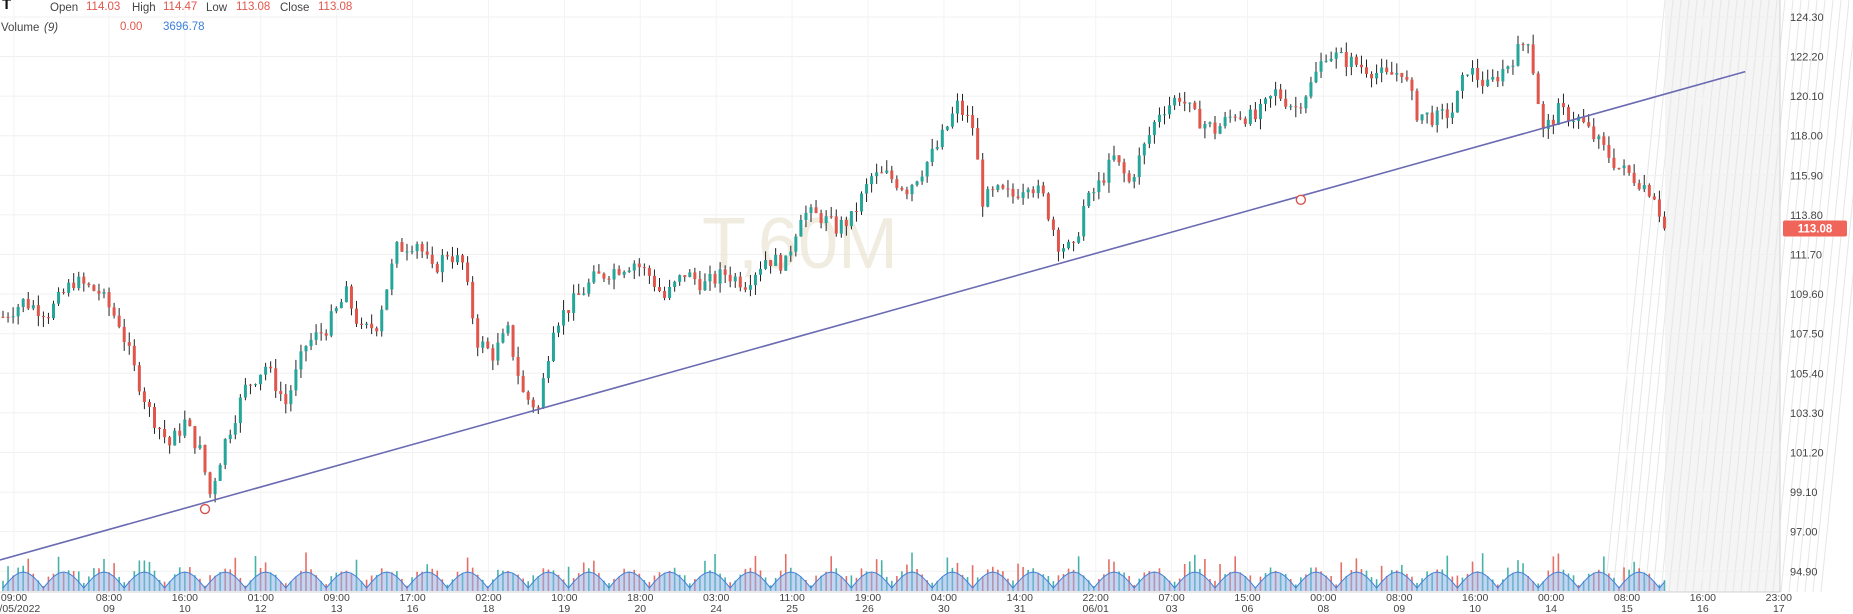 Image resolution: width=1853 pixels, height=614 pixels. Describe the element at coordinates (1807, 374) in the screenshot. I see `y-tick-label: 105.40` at that location.